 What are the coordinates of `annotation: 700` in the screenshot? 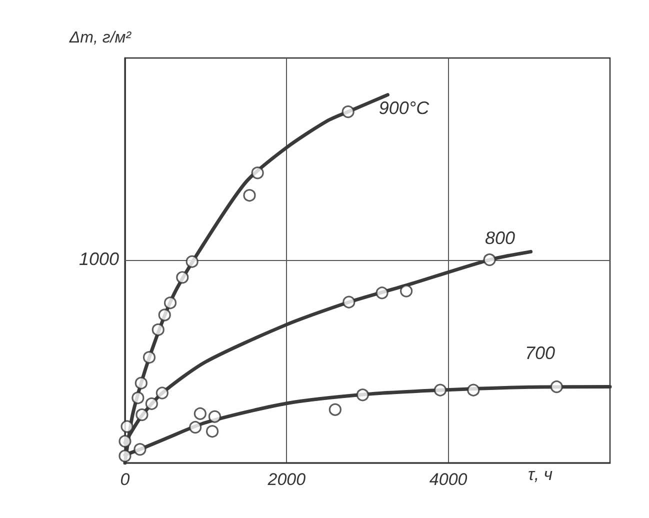 It's located at (540, 353).